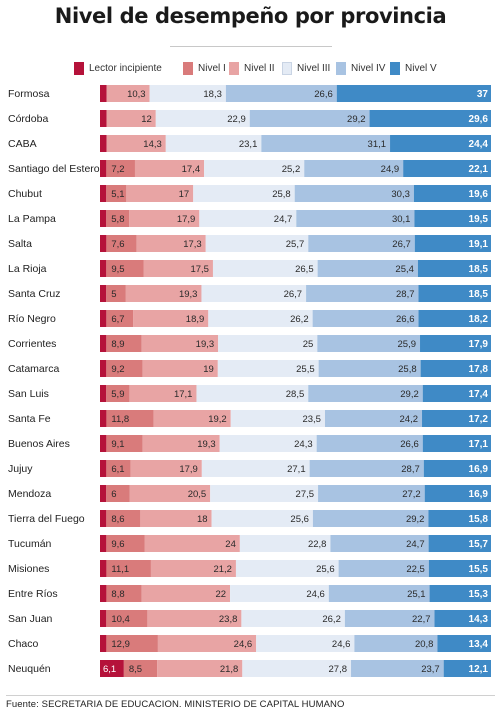  What do you see at coordinates (39, 444) in the screenshot?
I see `category-label-buenos-aires: Buenos Aires` at bounding box center [39, 444].